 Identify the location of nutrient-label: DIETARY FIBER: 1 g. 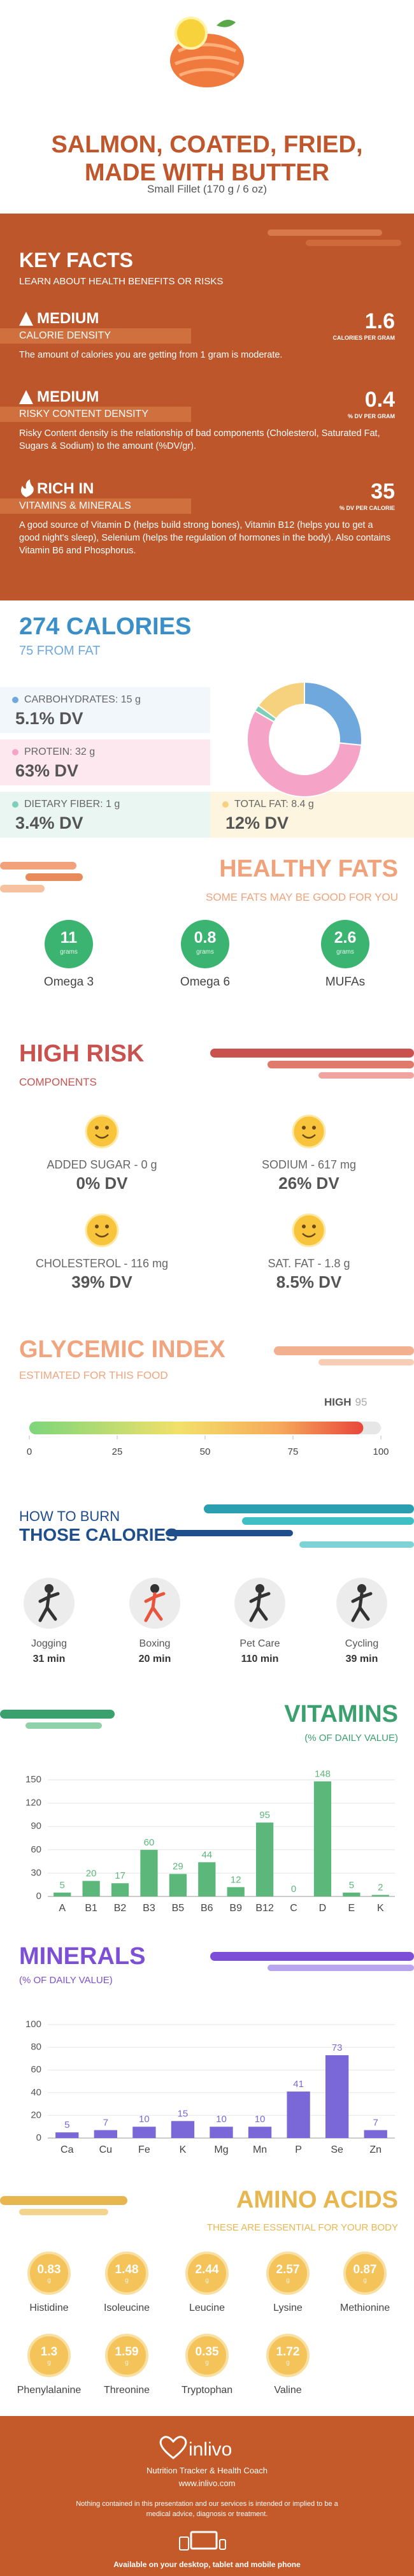
(72, 804).